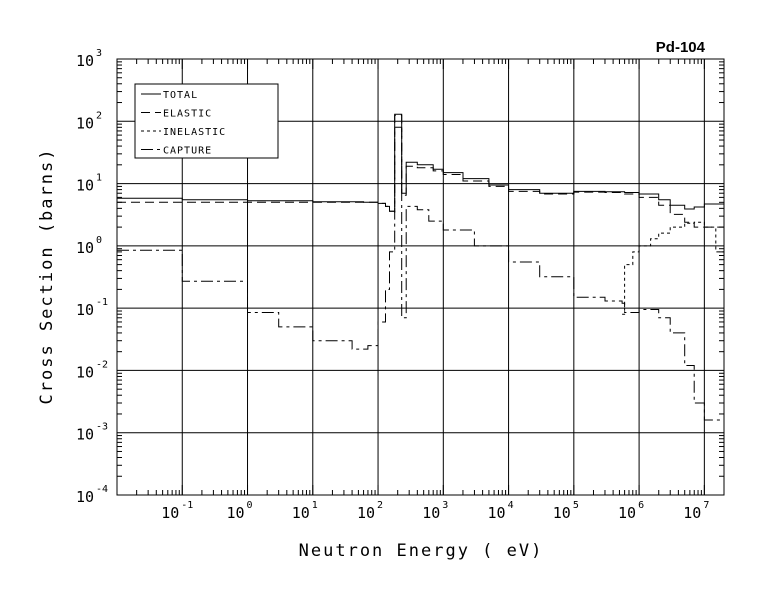 The height and width of the screenshot is (589, 779). Describe the element at coordinates (99, 115) in the screenshot. I see `y-tick-exponent: 2` at that location.